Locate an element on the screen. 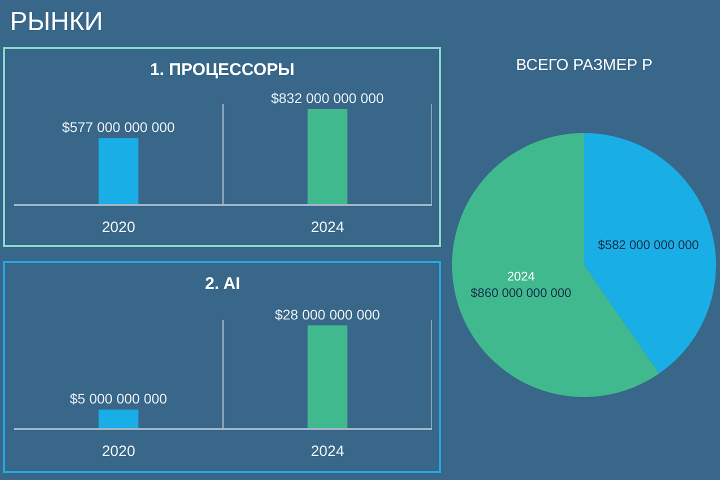 Image resolution: width=720 pixels, height=480 pixels. data-label: $28 000 000 000 is located at coordinates (327, 314).